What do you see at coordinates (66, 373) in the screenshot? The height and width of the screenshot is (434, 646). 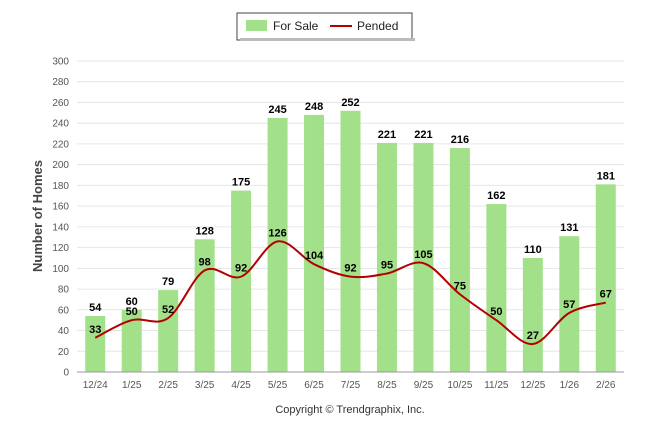 I see `y-tick-label: 0` at bounding box center [66, 373].